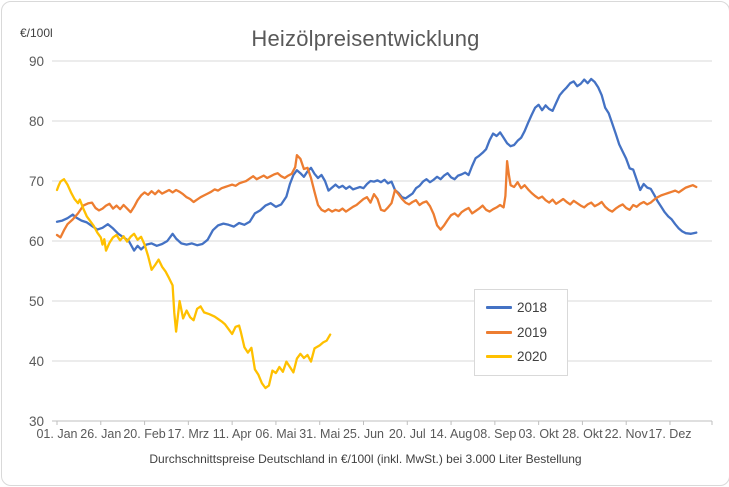  What do you see at coordinates (36, 33) in the screenshot?
I see `y-axis-unit-label: €/100l` at bounding box center [36, 33].